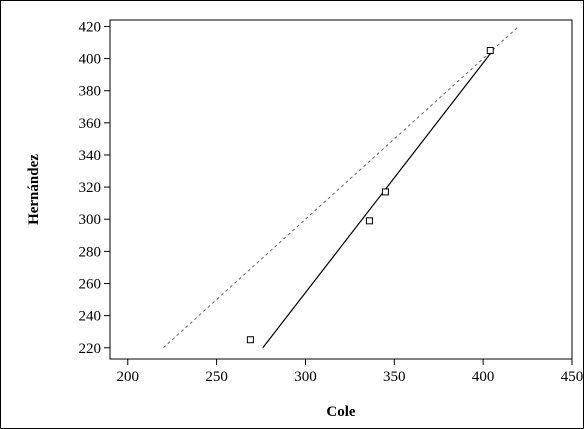 The width and height of the screenshot is (584, 429). What do you see at coordinates (128, 377) in the screenshot?
I see `x-tick-label: 200` at bounding box center [128, 377].